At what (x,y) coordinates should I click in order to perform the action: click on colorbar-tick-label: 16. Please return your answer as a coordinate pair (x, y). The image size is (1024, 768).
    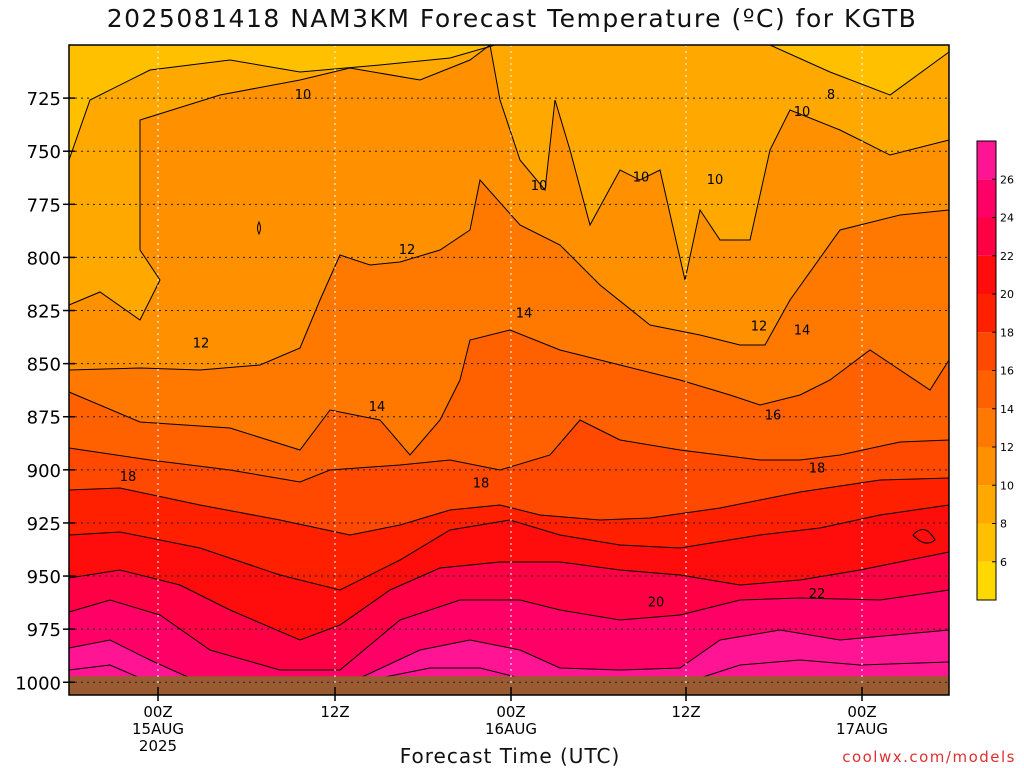
    Looking at the image, I should click on (1007, 371).